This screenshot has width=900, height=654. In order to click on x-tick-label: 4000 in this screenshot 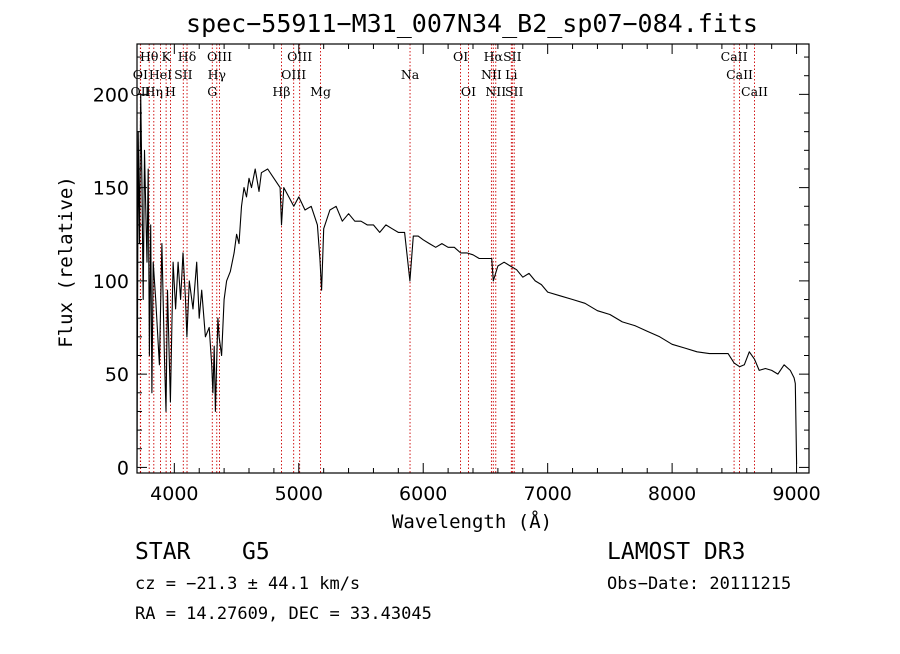, I will do `click(174, 494)`.